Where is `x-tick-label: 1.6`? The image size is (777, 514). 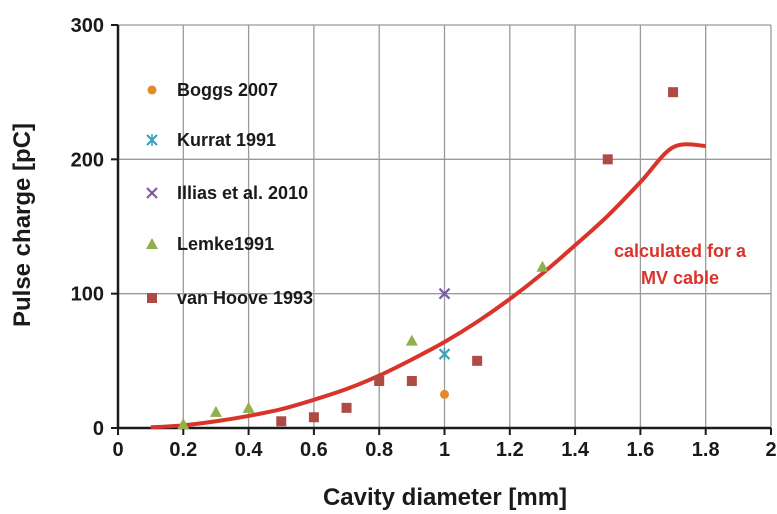 x-tick-label: 1.6 is located at coordinates (640, 450).